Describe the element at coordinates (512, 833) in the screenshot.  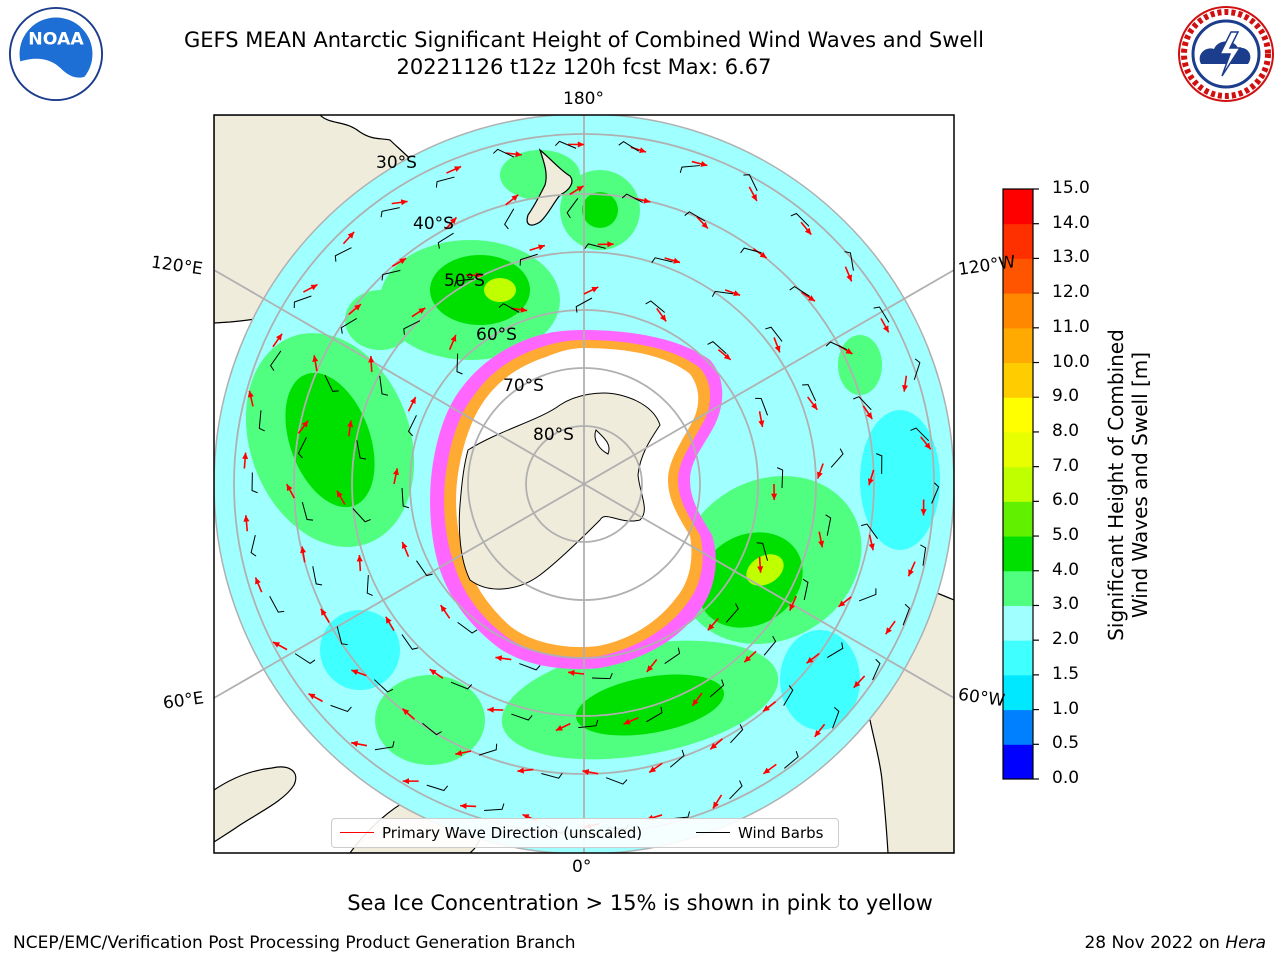
I see `legend-wave-direction: Primary Wave Direction (unscaled)` at that location.